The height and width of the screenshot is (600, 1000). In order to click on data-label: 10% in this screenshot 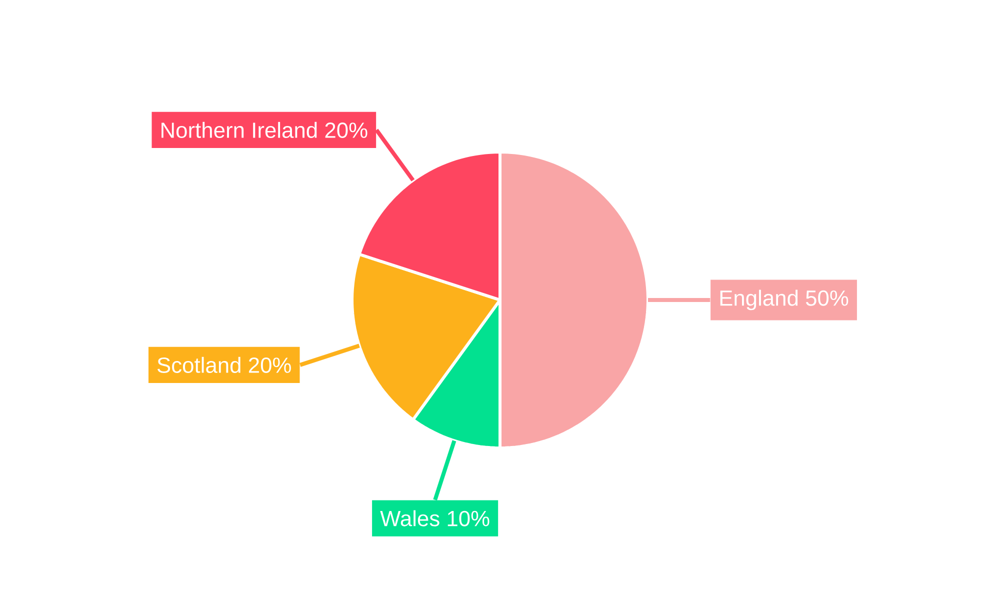, I will do `click(469, 518)`.